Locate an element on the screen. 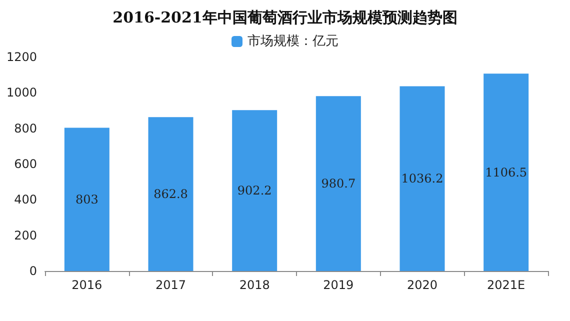 The width and height of the screenshot is (570, 321). data-label: 1036.2 is located at coordinates (422, 179).